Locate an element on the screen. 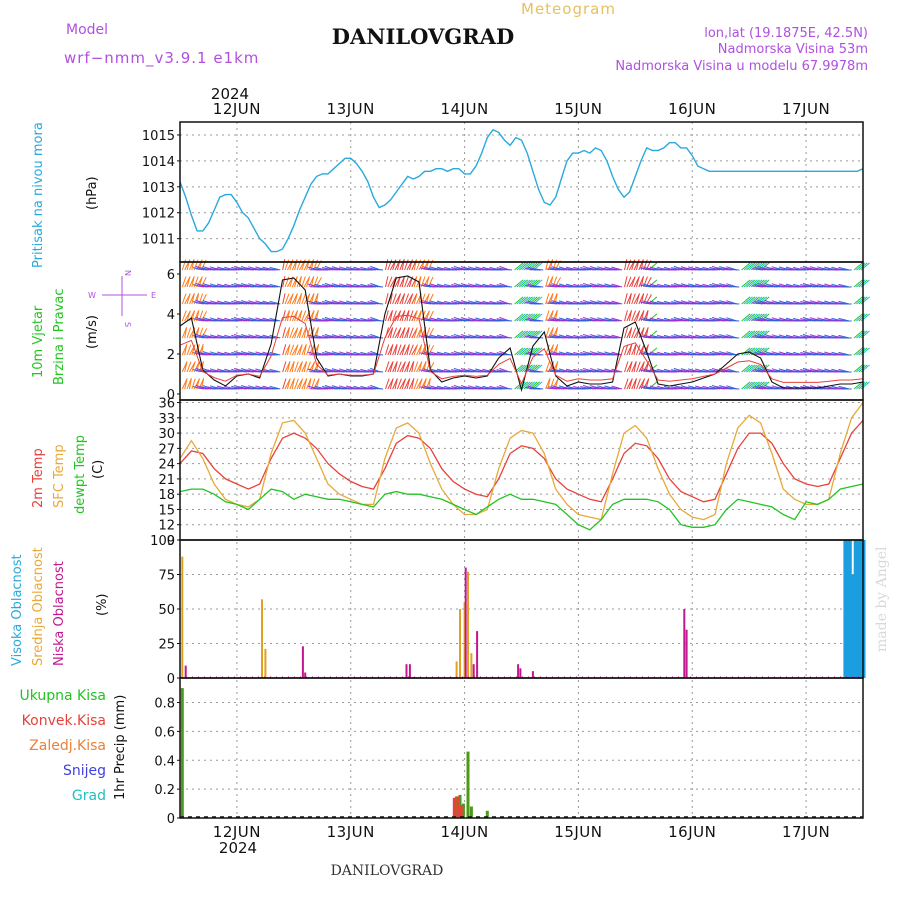 The image size is (900, 900). top-day-label: 15JUN is located at coordinates (578, 109).